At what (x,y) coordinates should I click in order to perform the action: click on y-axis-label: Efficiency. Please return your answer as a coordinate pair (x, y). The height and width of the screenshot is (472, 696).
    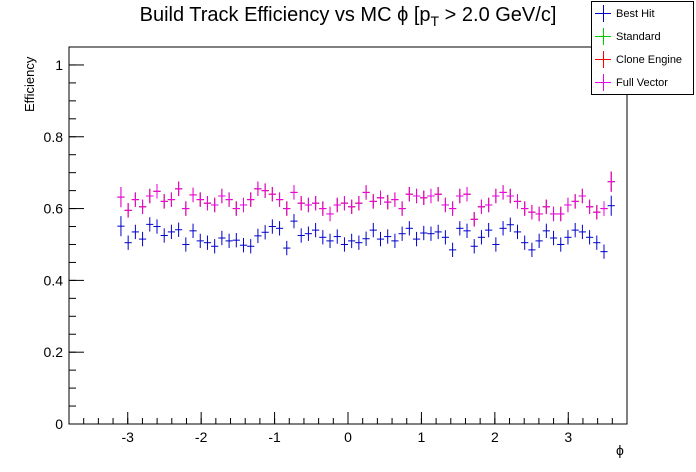
    Looking at the image, I should click on (29, 84).